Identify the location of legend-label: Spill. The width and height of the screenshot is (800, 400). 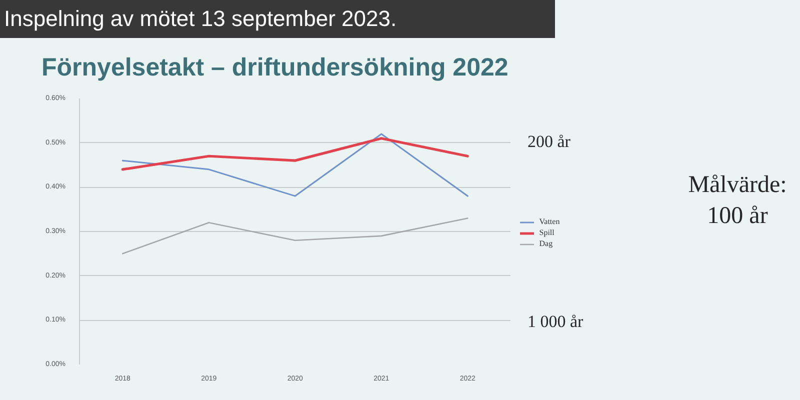
(547, 232).